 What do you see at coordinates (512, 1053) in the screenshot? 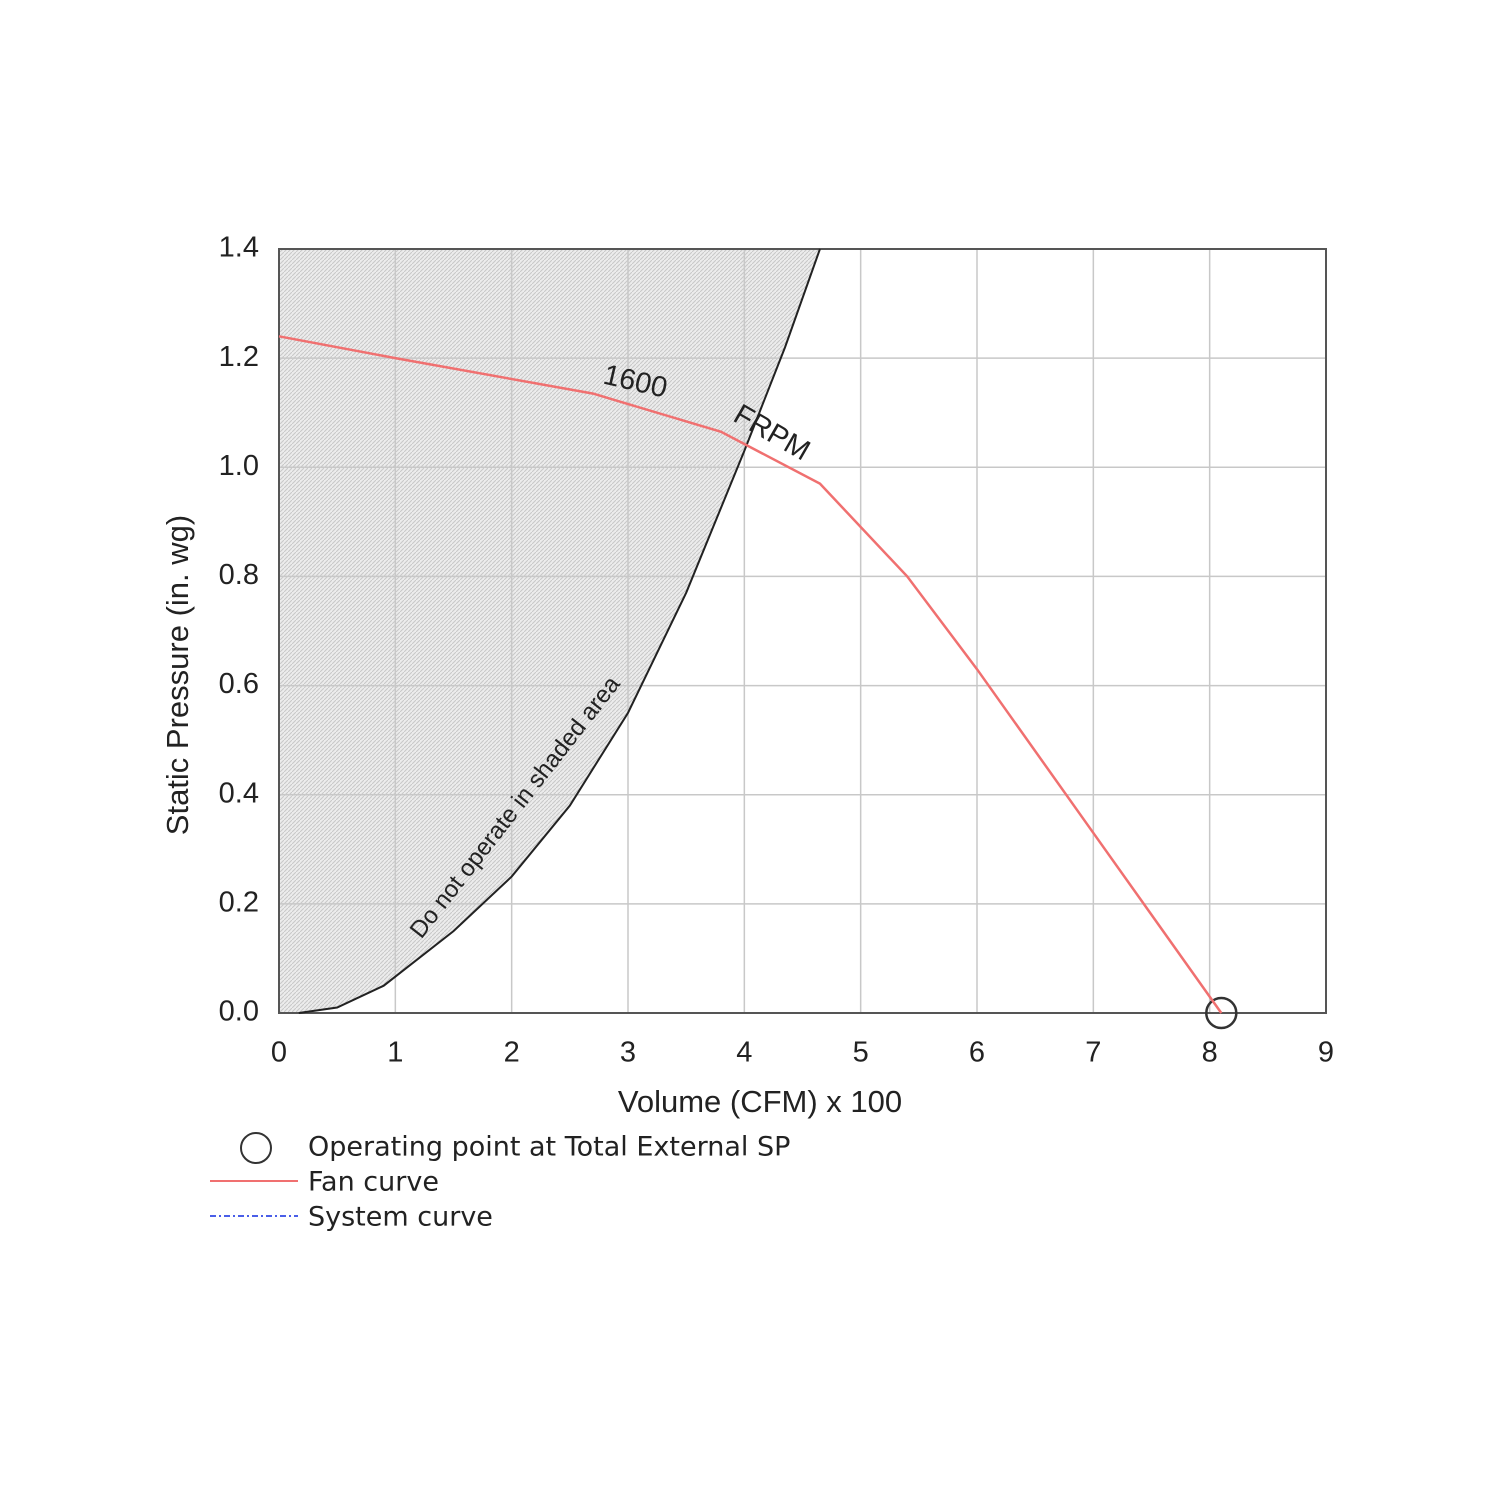
I see `x-tick-label: 2` at bounding box center [512, 1053].